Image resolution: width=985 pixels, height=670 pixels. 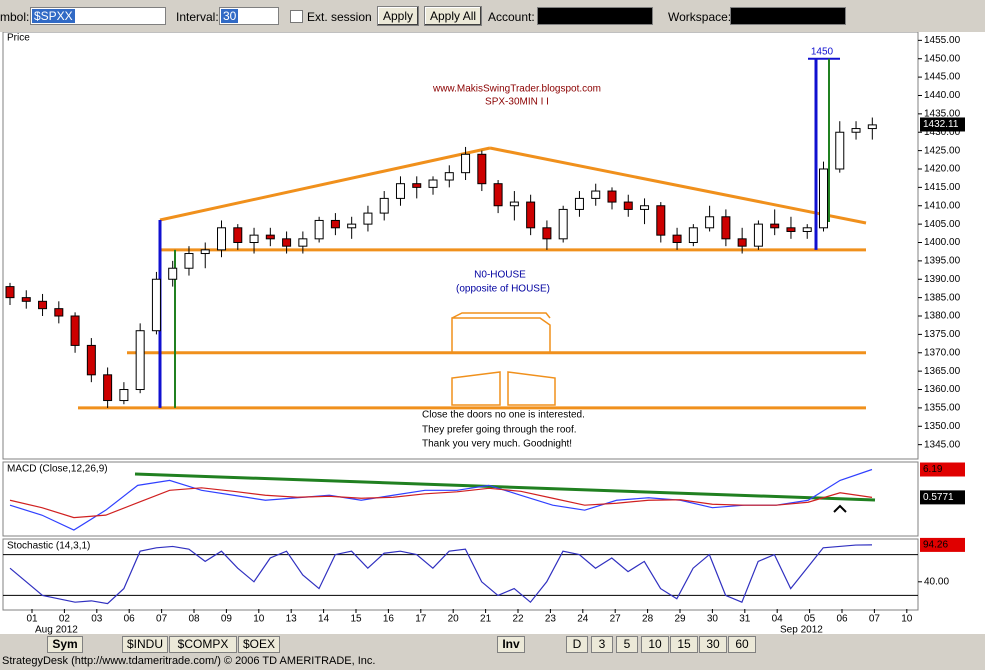 What do you see at coordinates (500, 275) in the screenshot?
I see `annotation-pattern: N0-HOUSE` at bounding box center [500, 275].